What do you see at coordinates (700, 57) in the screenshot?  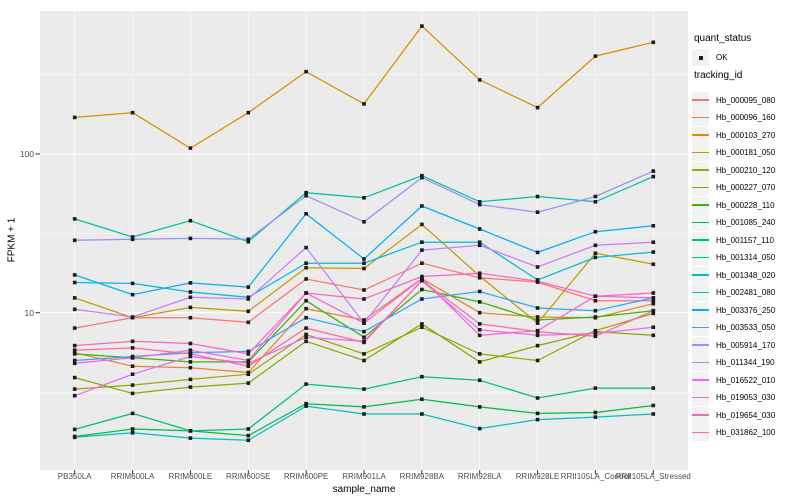 I see `ok-point-icon` at bounding box center [700, 57].